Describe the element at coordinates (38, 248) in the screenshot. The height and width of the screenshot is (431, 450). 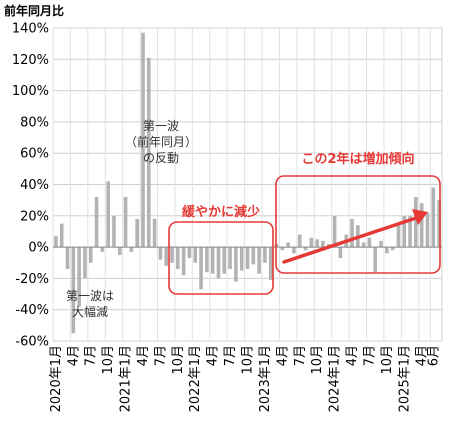
I see `y-tick-label: 0%` at that location.